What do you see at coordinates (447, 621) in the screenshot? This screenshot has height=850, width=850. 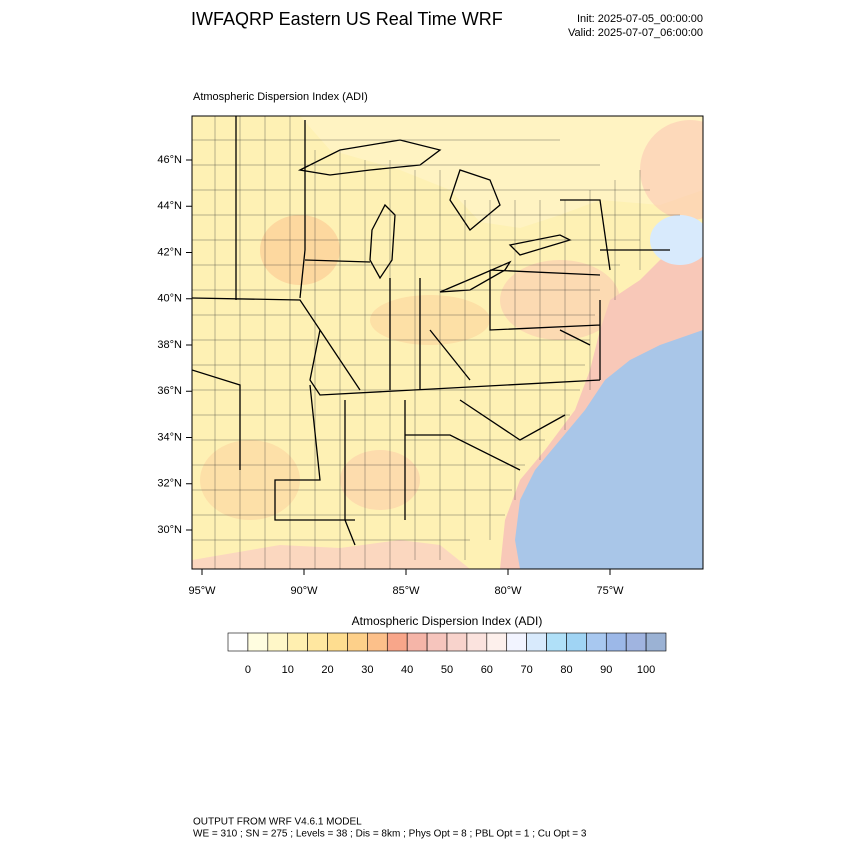 I see `colorbar-title: Atmospheric Dispersion Index (ADI)` at bounding box center [447, 621].